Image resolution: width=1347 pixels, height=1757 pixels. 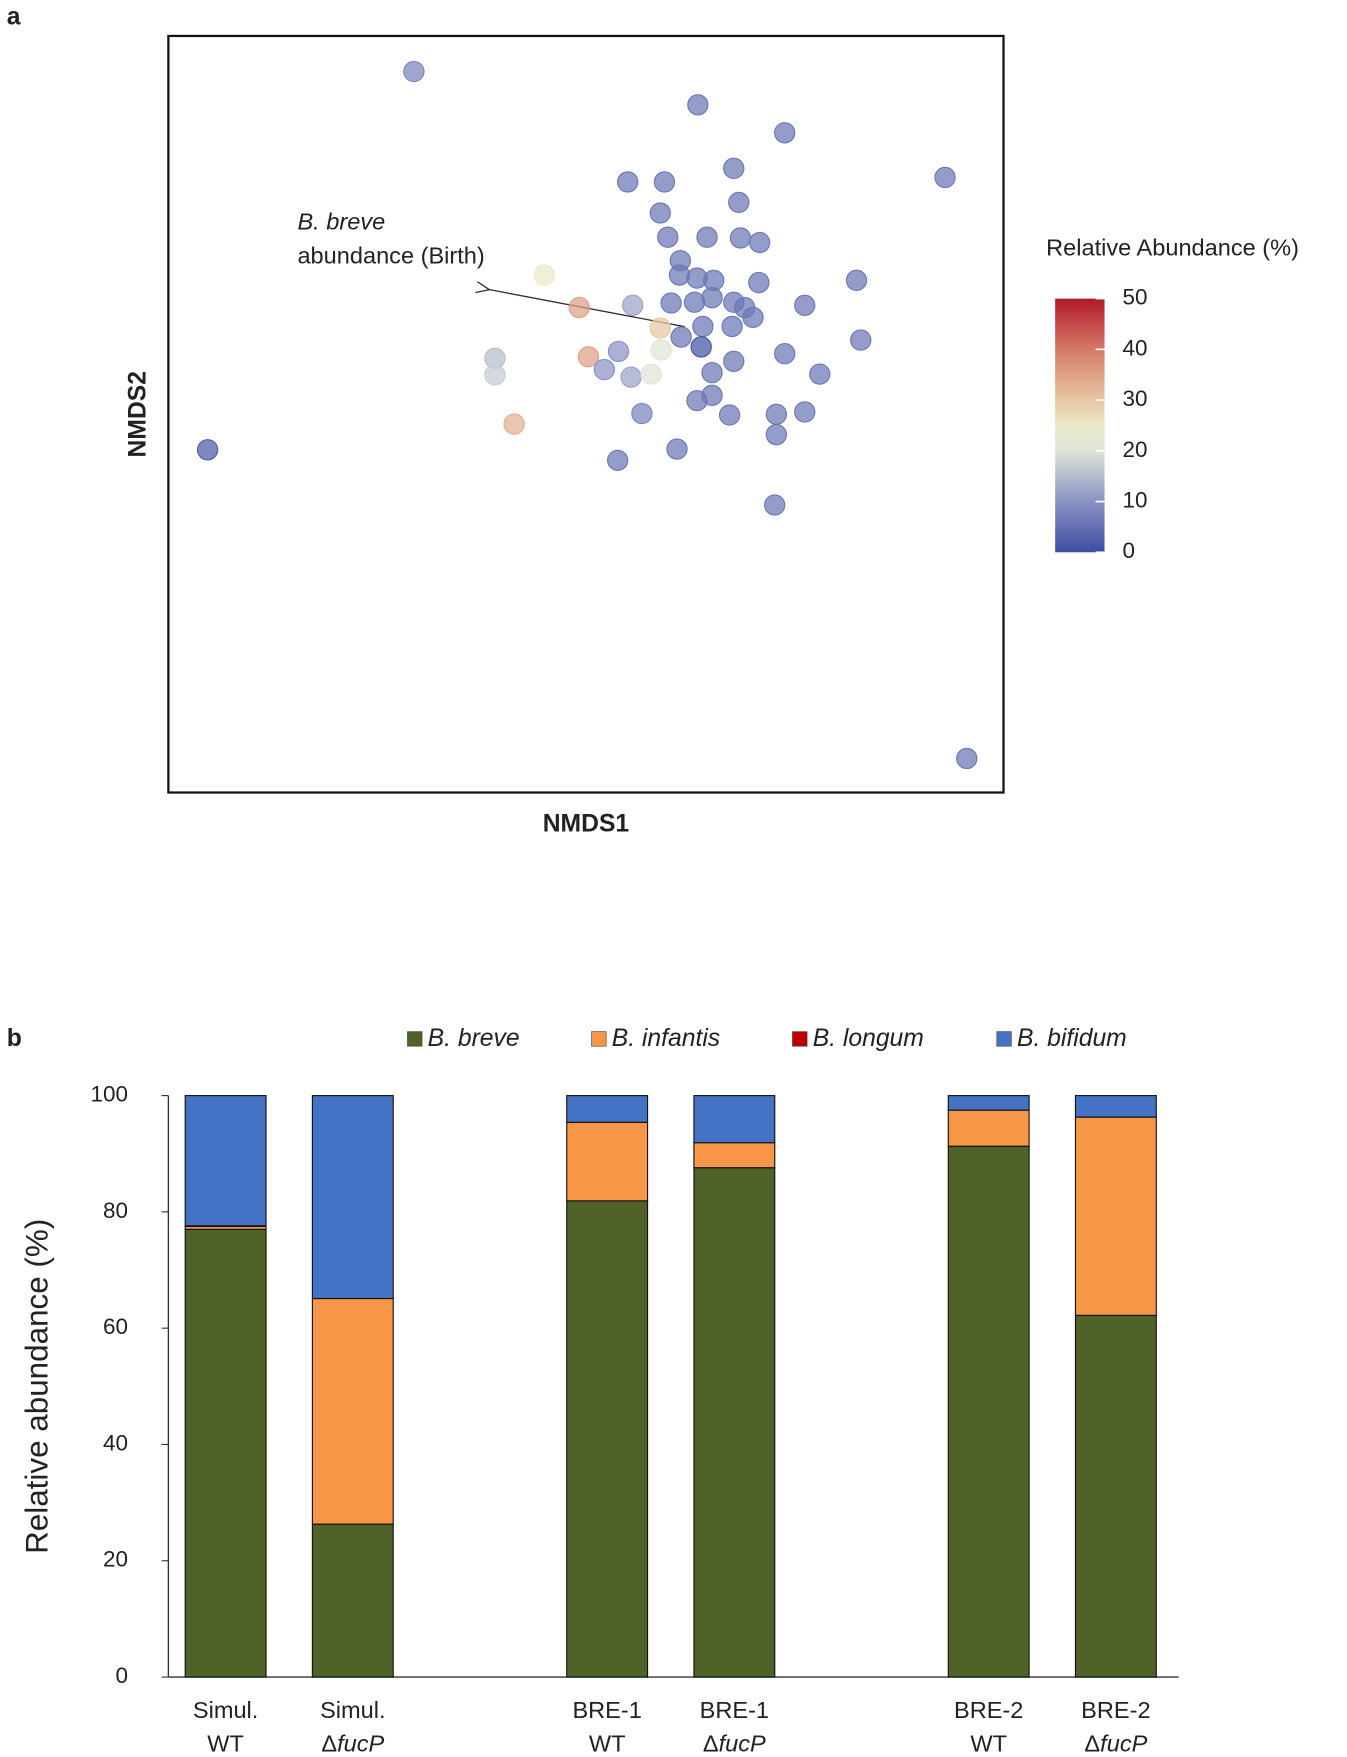 I want to click on annotation: abundance (Birth), so click(x=390, y=255).